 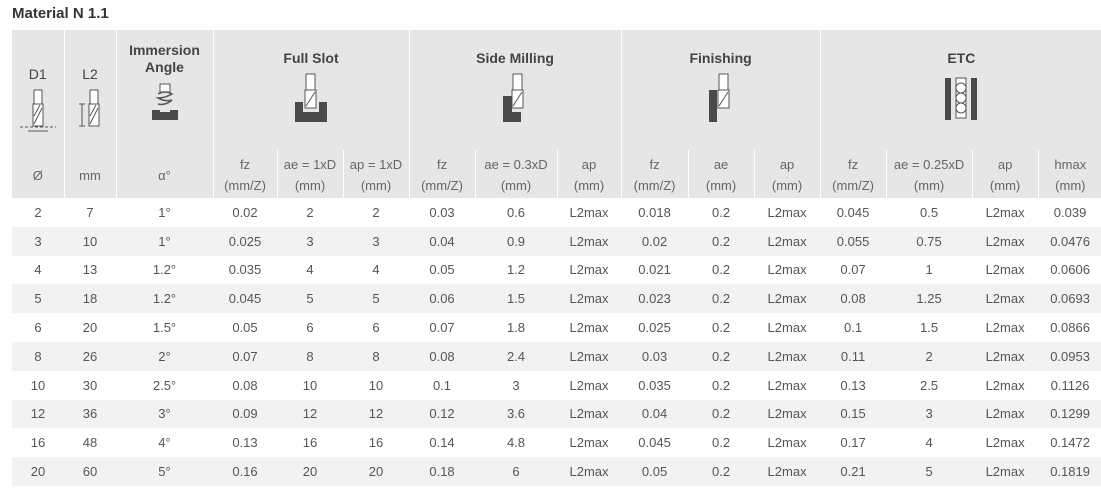 What do you see at coordinates (376, 164) in the screenshot?
I see `subheader-label: ap = 1xD` at bounding box center [376, 164].